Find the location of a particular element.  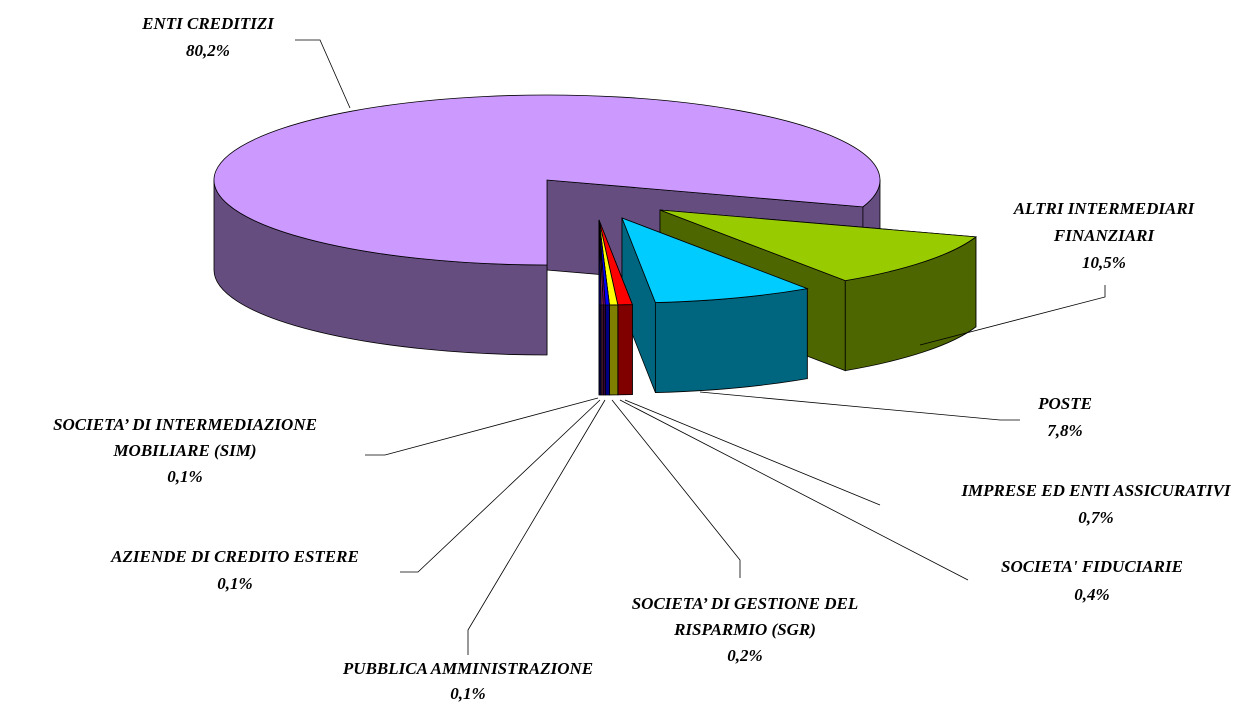

label-line: SOCIETA’ DI INTERMEDIAZIONE is located at coordinates (185, 424).